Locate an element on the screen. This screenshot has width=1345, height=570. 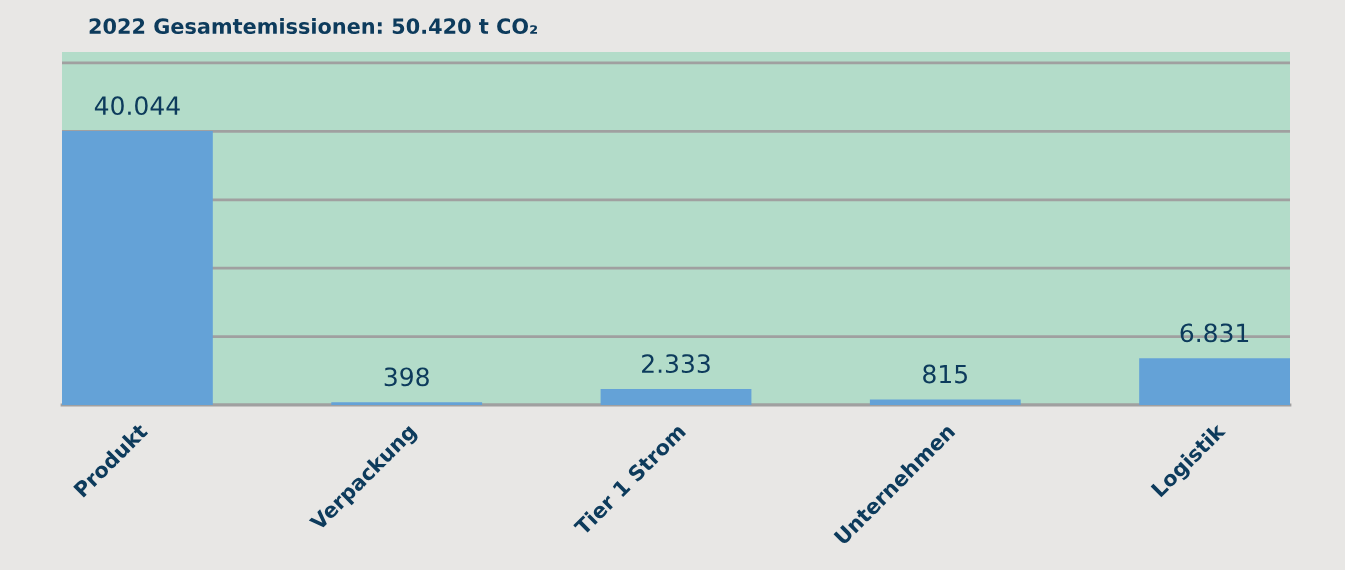
data-label: 2.333 is located at coordinates (676, 364).